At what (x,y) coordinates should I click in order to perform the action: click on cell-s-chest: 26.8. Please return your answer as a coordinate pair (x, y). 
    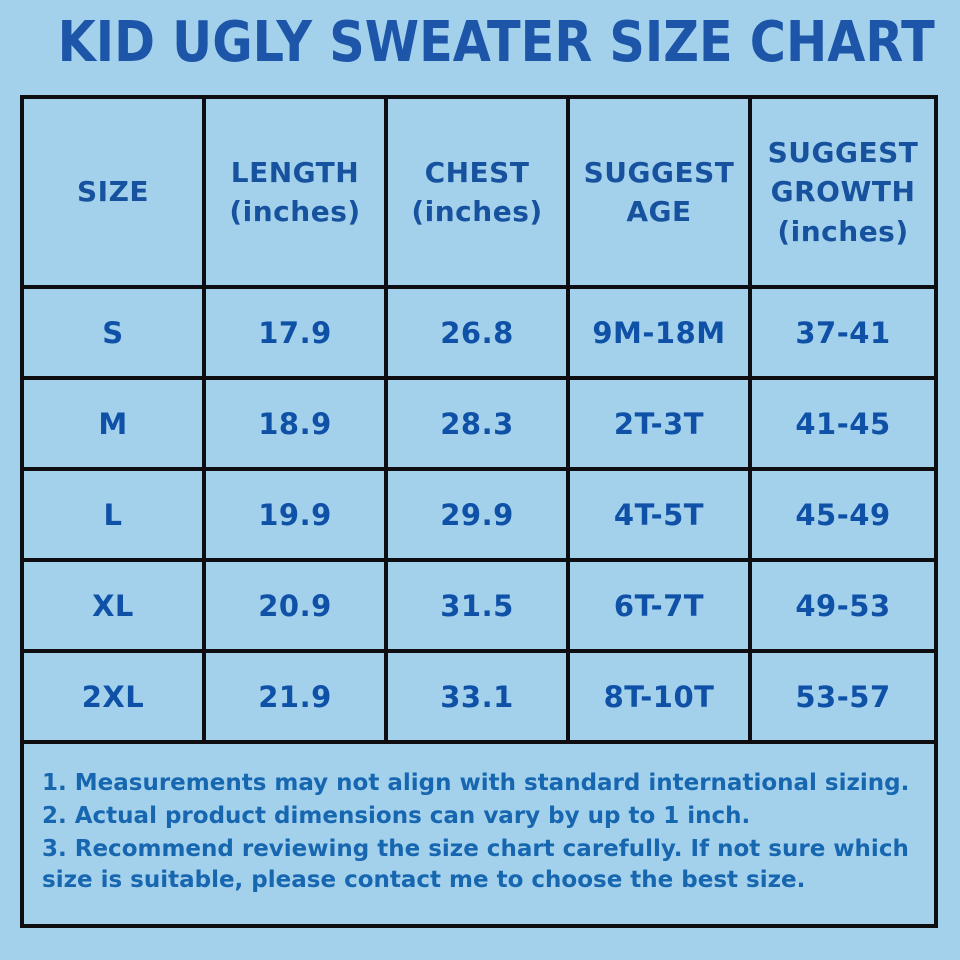
    Looking at the image, I should click on (479, 334).